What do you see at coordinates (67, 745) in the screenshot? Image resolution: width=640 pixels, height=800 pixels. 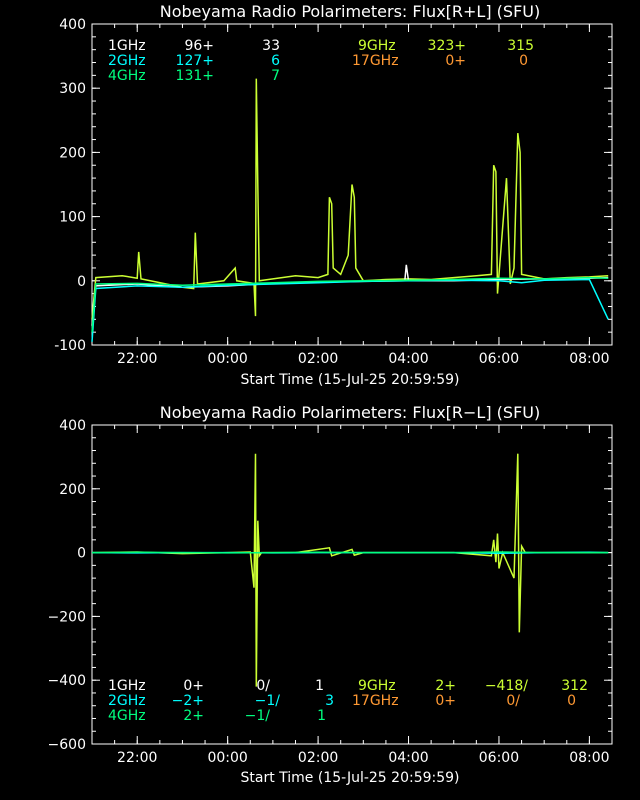 I see `y-tick-label: −600` at bounding box center [67, 745].